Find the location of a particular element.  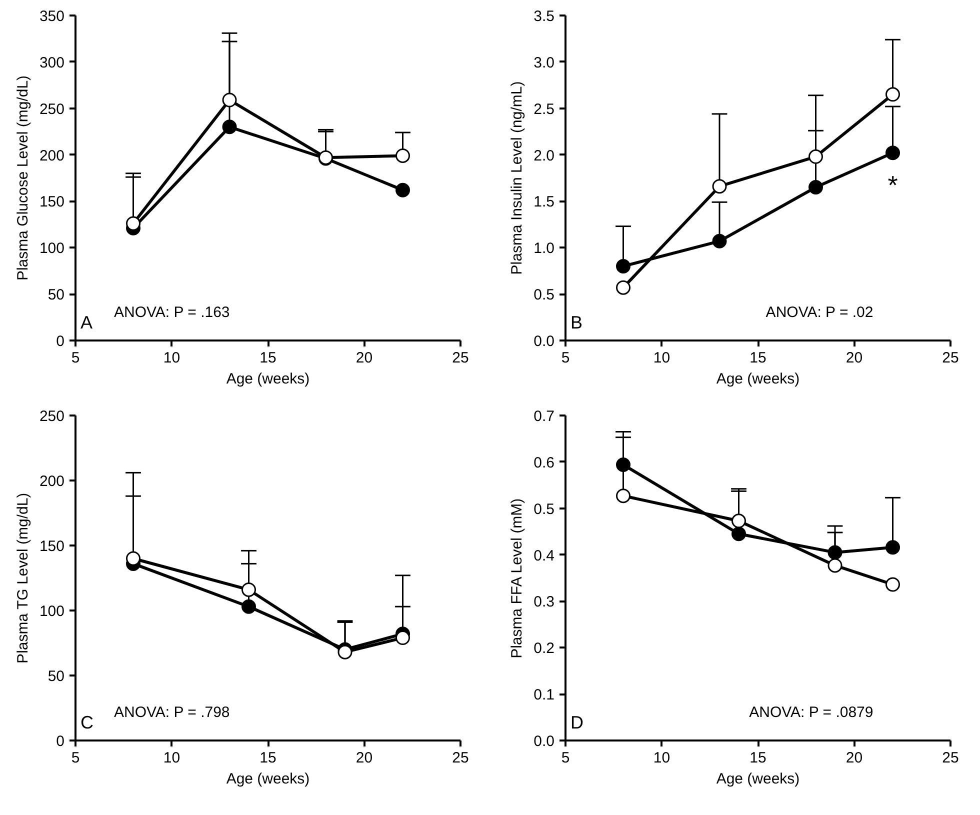

y-tick-label: 3.5 is located at coordinates (544, 16).